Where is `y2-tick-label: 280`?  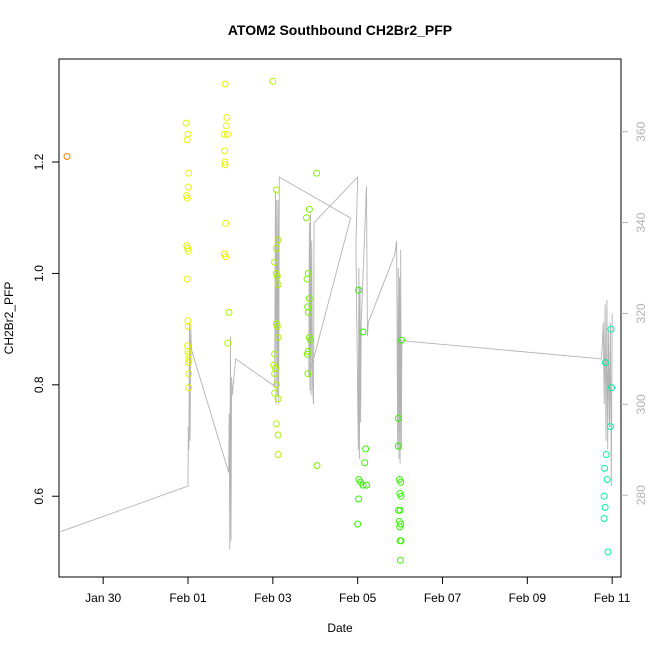 y2-tick-label: 280 is located at coordinates (641, 495).